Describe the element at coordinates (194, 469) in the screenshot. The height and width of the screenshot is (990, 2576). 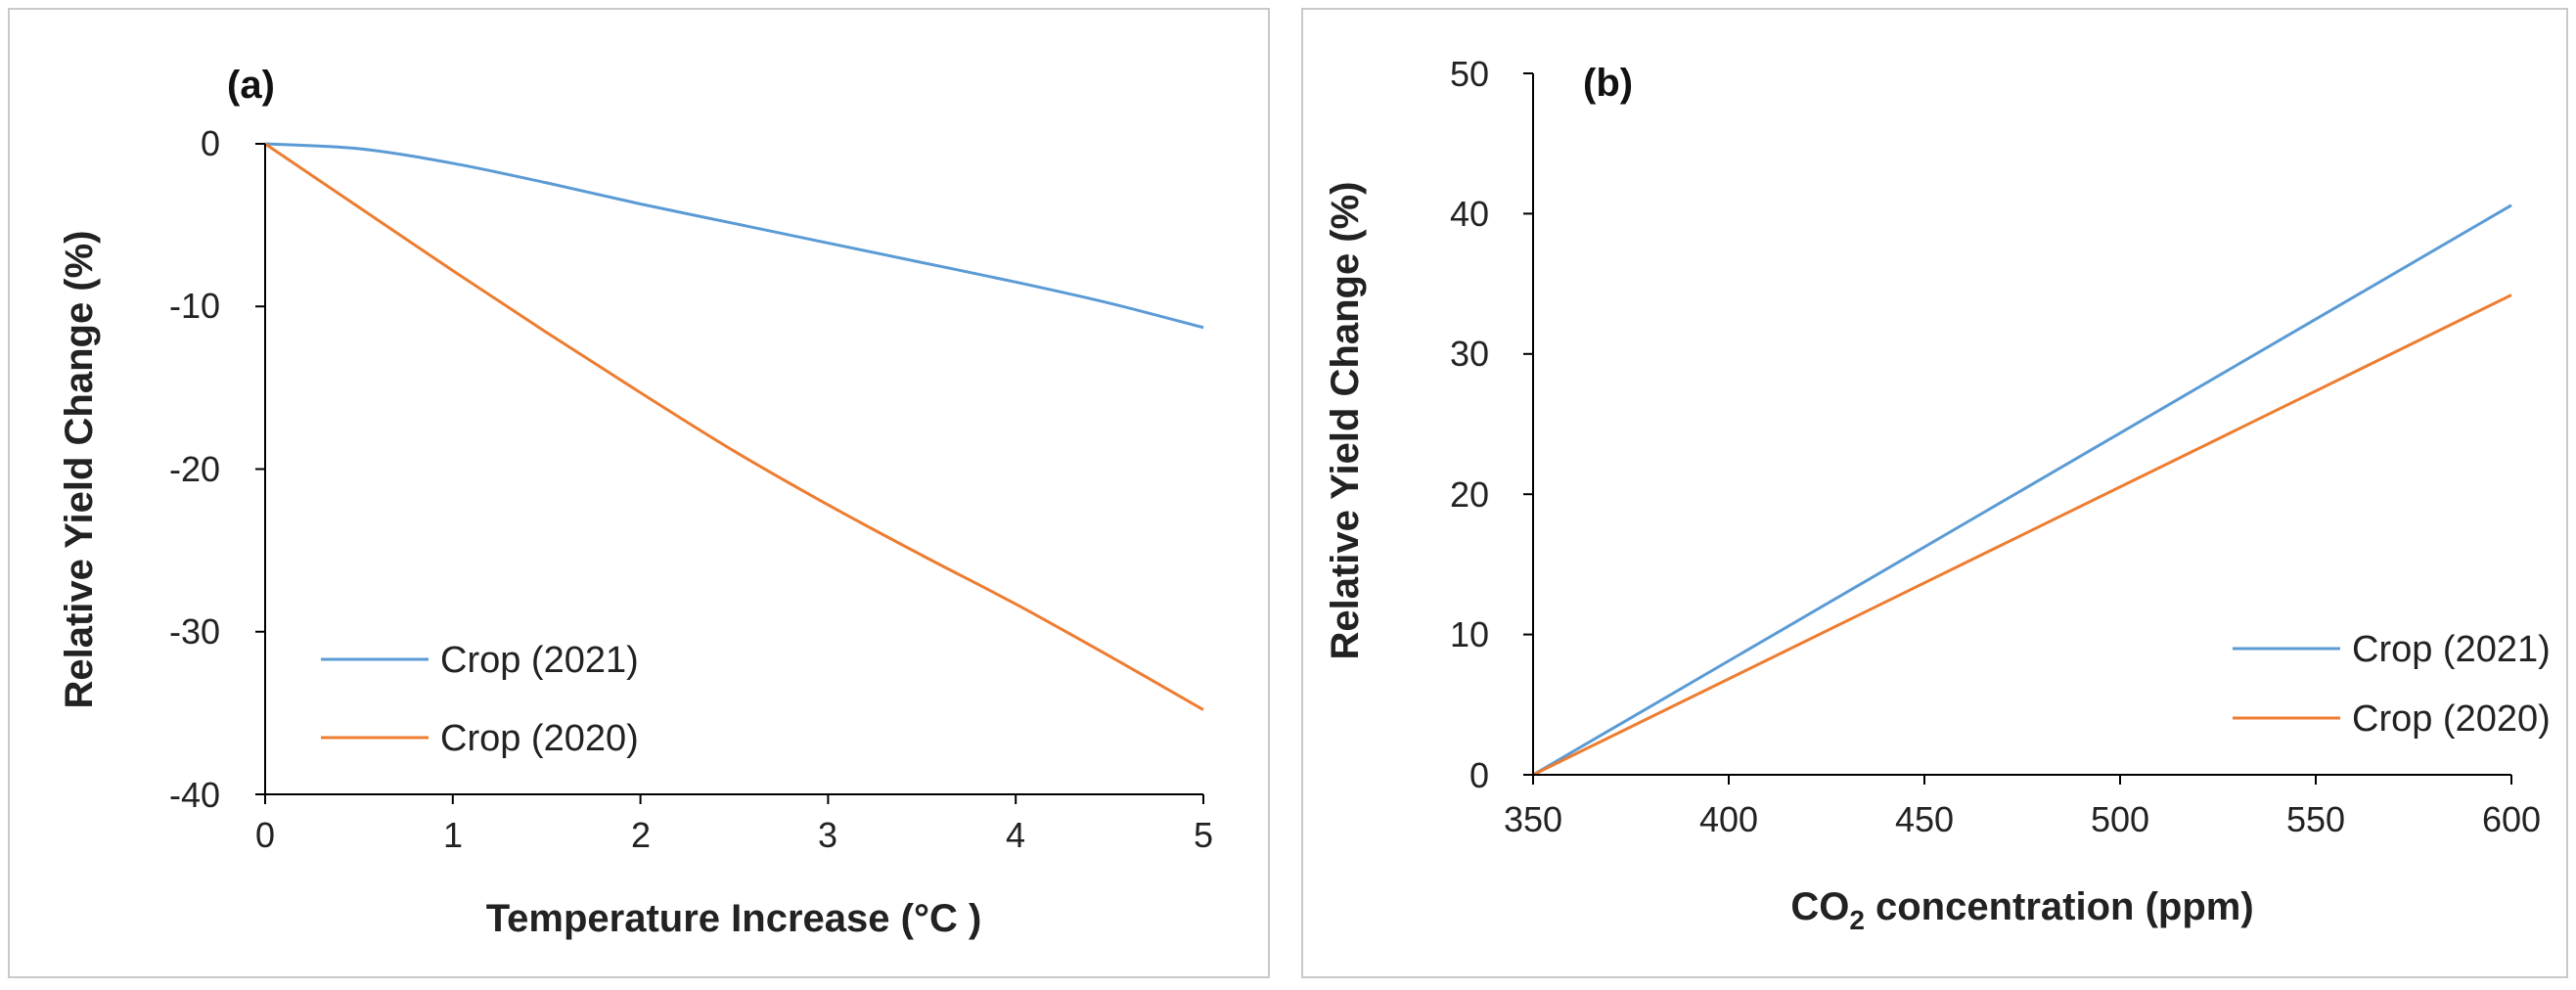
I see `chart-a-ytick-label: -20` at that location.